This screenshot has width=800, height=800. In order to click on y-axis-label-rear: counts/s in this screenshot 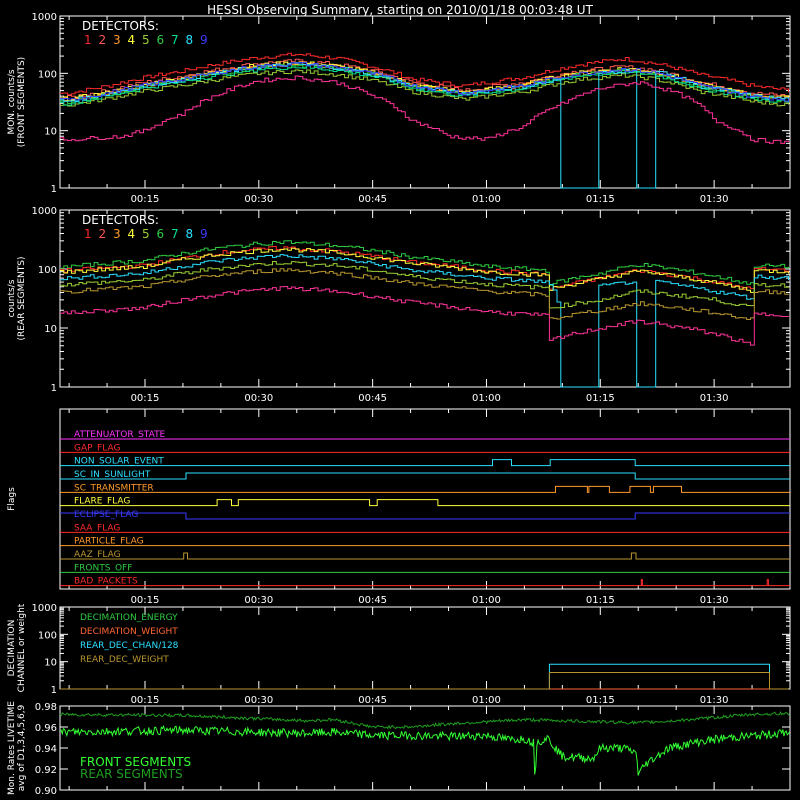, I will do `click(12, 298)`.